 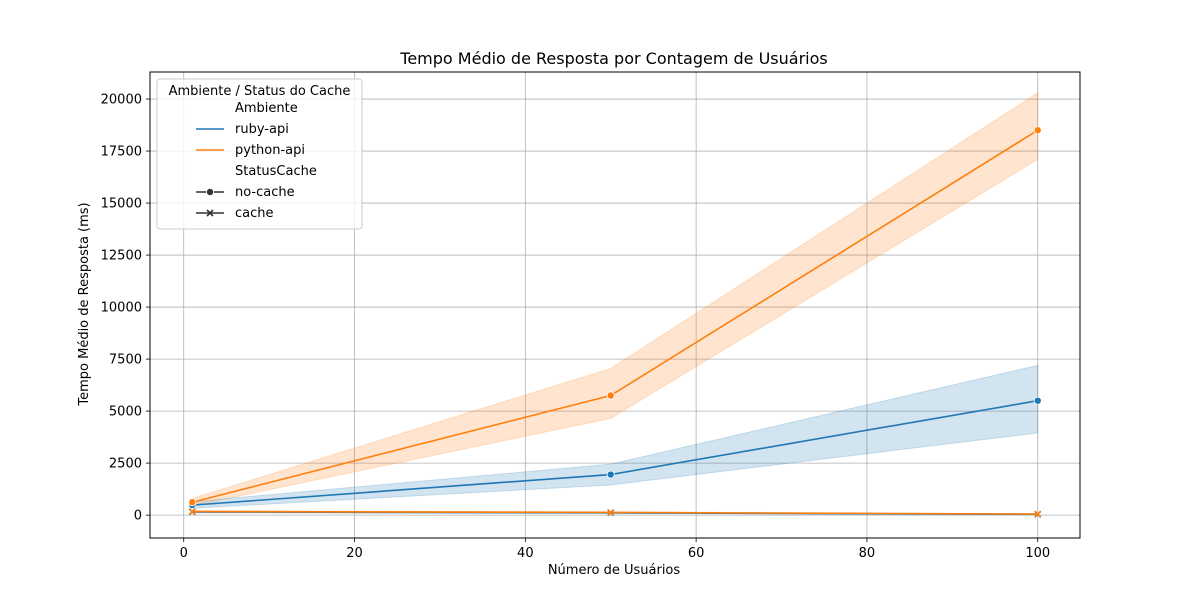 What do you see at coordinates (354, 553) in the screenshot?
I see `x-tick-label: 20` at bounding box center [354, 553].